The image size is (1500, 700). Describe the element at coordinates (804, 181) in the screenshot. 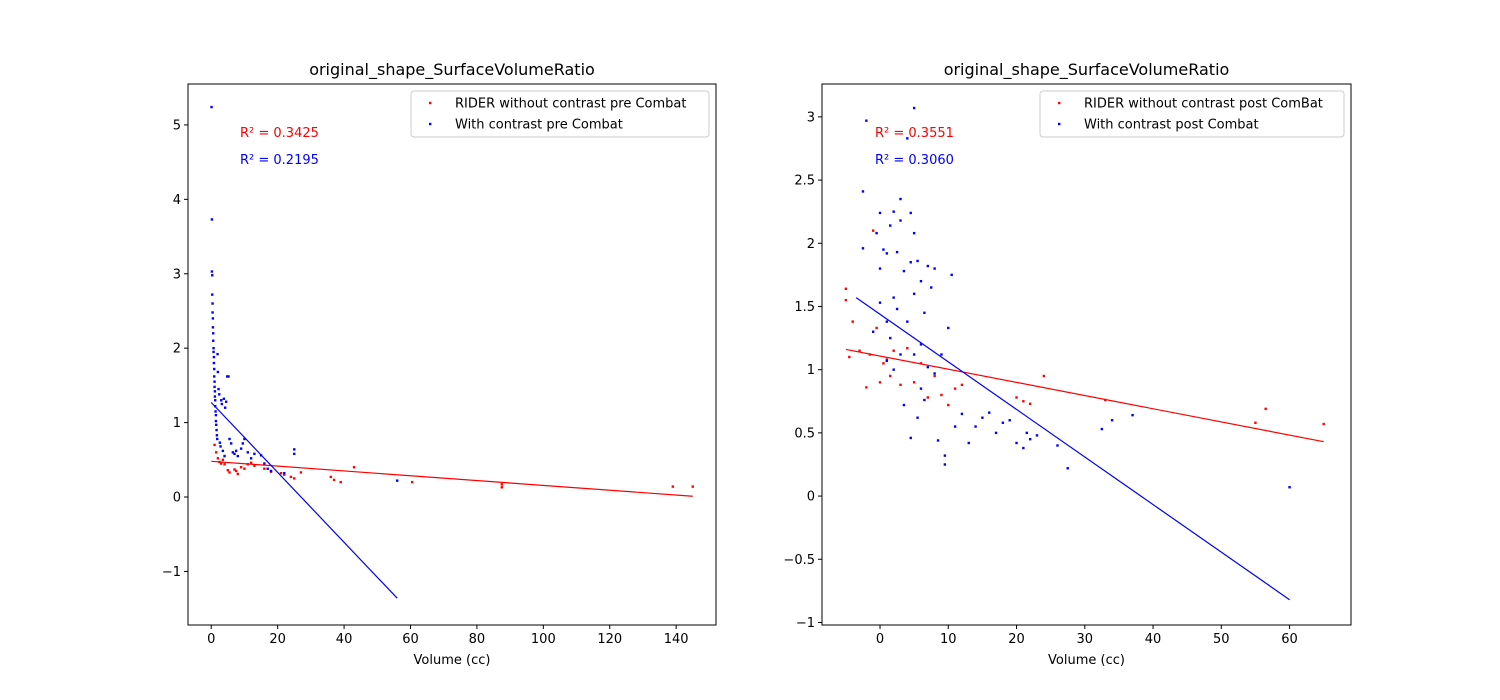

I see `y-tick-label: 2.5` at that location.